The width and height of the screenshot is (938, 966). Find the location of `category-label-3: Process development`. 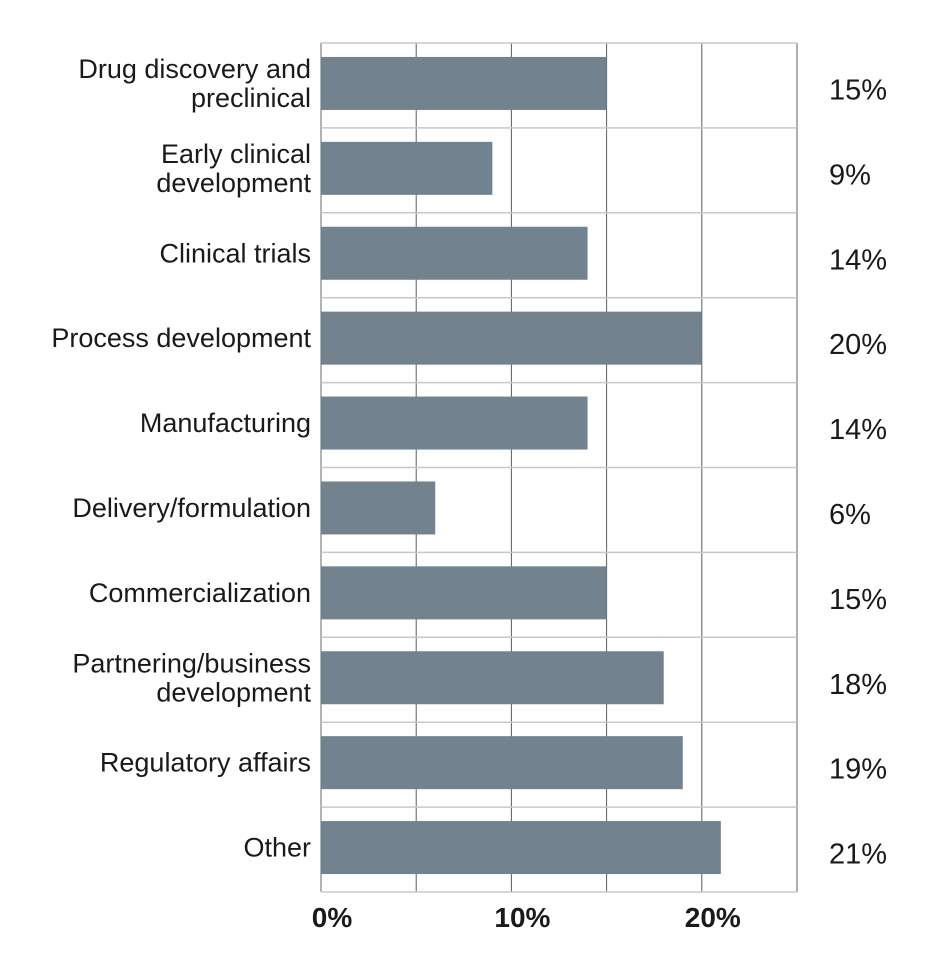

category-label-3: Process development is located at coordinates (181, 338).